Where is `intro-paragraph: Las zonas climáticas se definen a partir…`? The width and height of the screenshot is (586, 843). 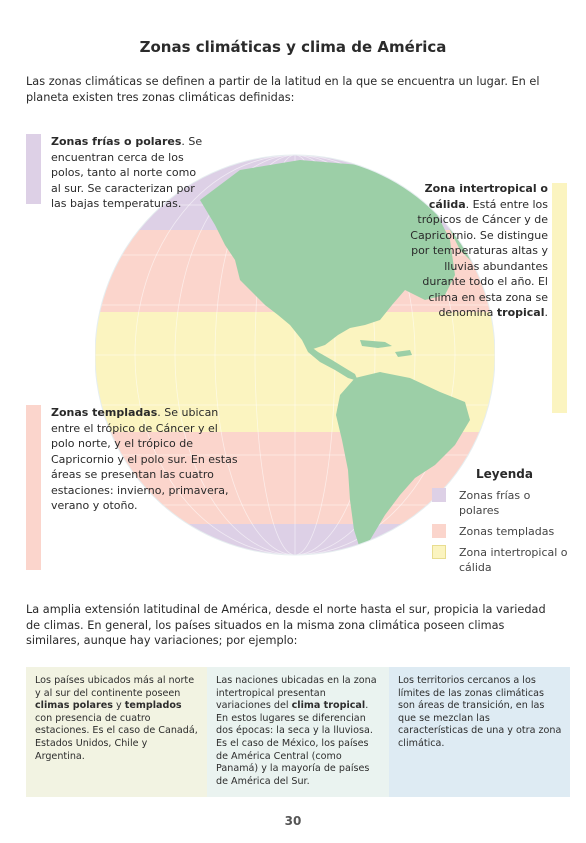
intro-paragraph: Las zonas climáticas se definen a partir… is located at coordinates (283, 89).